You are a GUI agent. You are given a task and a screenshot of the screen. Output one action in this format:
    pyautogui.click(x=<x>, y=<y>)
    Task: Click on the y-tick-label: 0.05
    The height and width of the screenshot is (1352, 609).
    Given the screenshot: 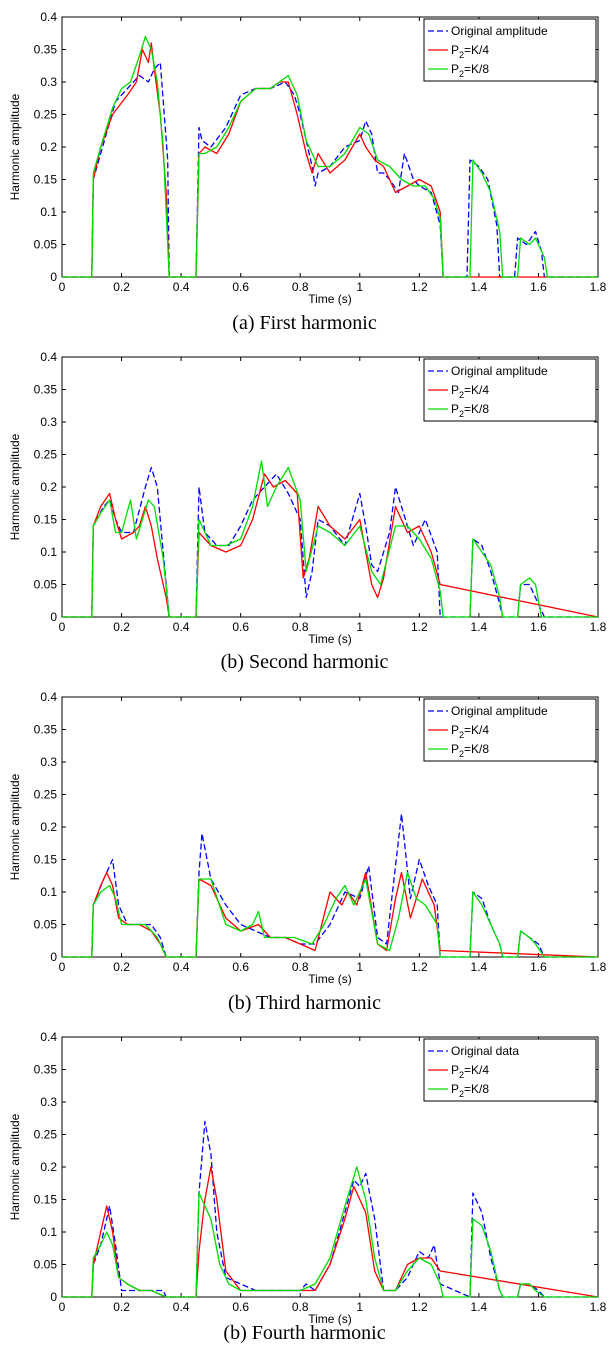 What is the action you would take?
    pyautogui.click(x=46, y=1265)
    